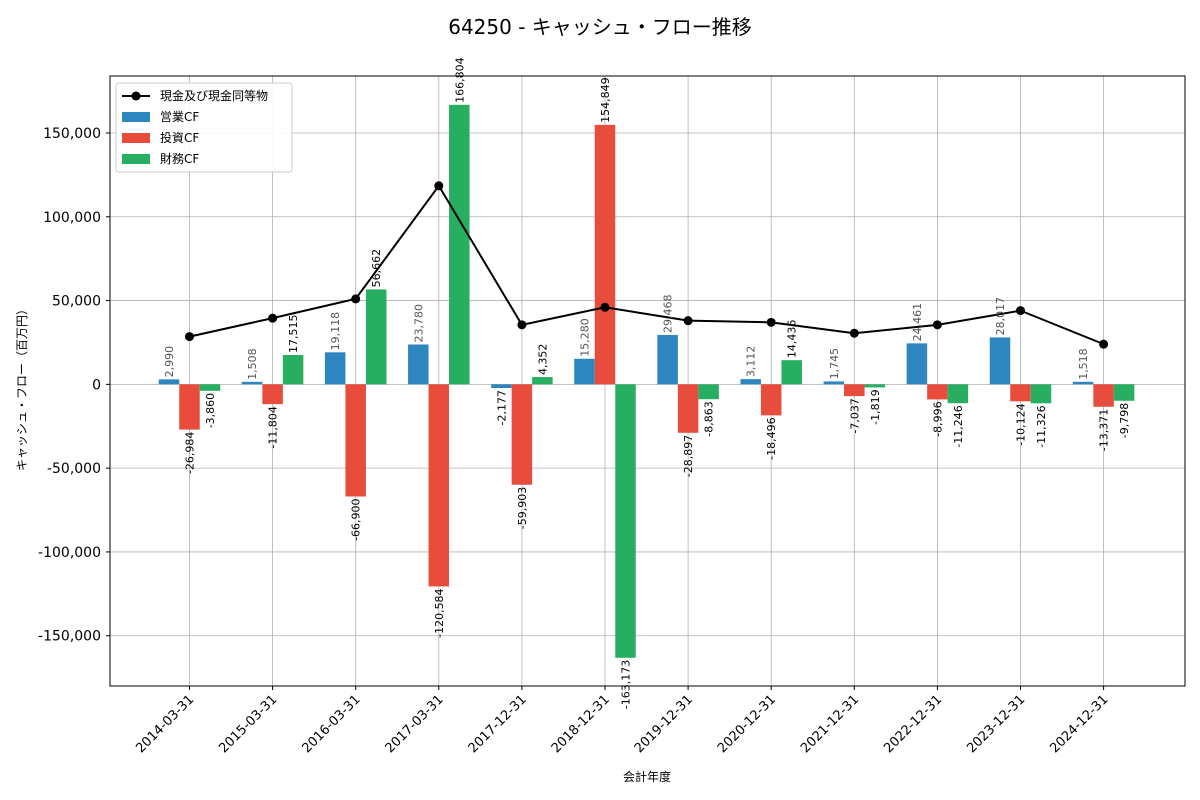 This screenshot has width=1200, height=800. Describe the element at coordinates (501, 407) in the screenshot. I see `data-label: -2,177` at that location.